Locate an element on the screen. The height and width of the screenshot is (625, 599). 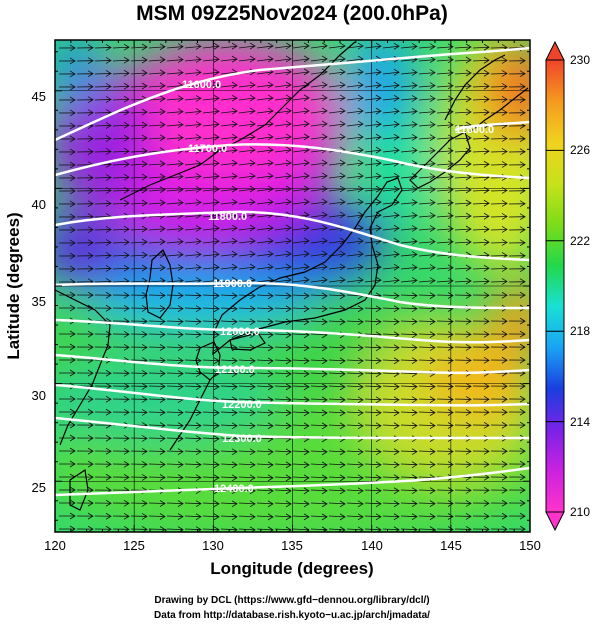
contour-label-12400: 12400.0 is located at coordinates (234, 489).